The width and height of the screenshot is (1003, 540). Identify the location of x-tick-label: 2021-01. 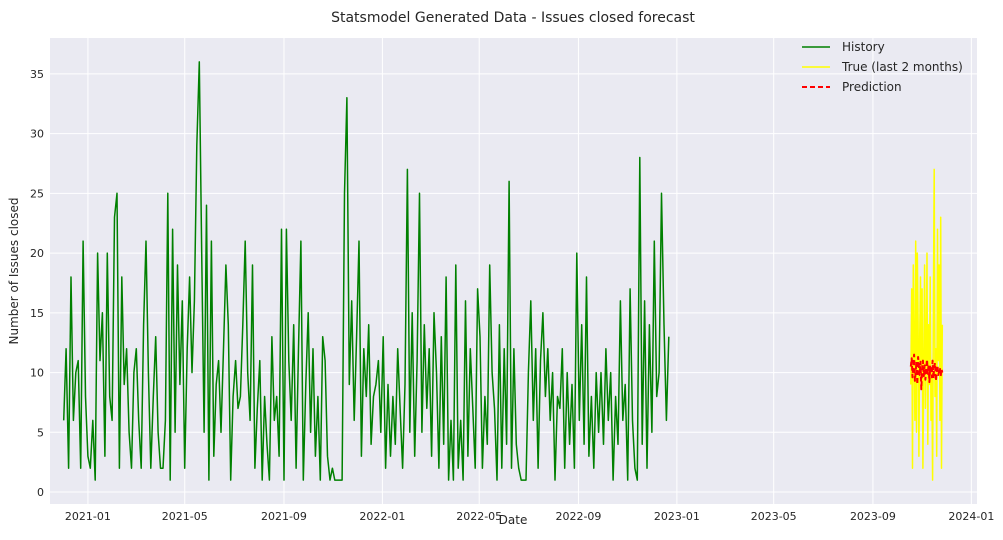
(88, 516).